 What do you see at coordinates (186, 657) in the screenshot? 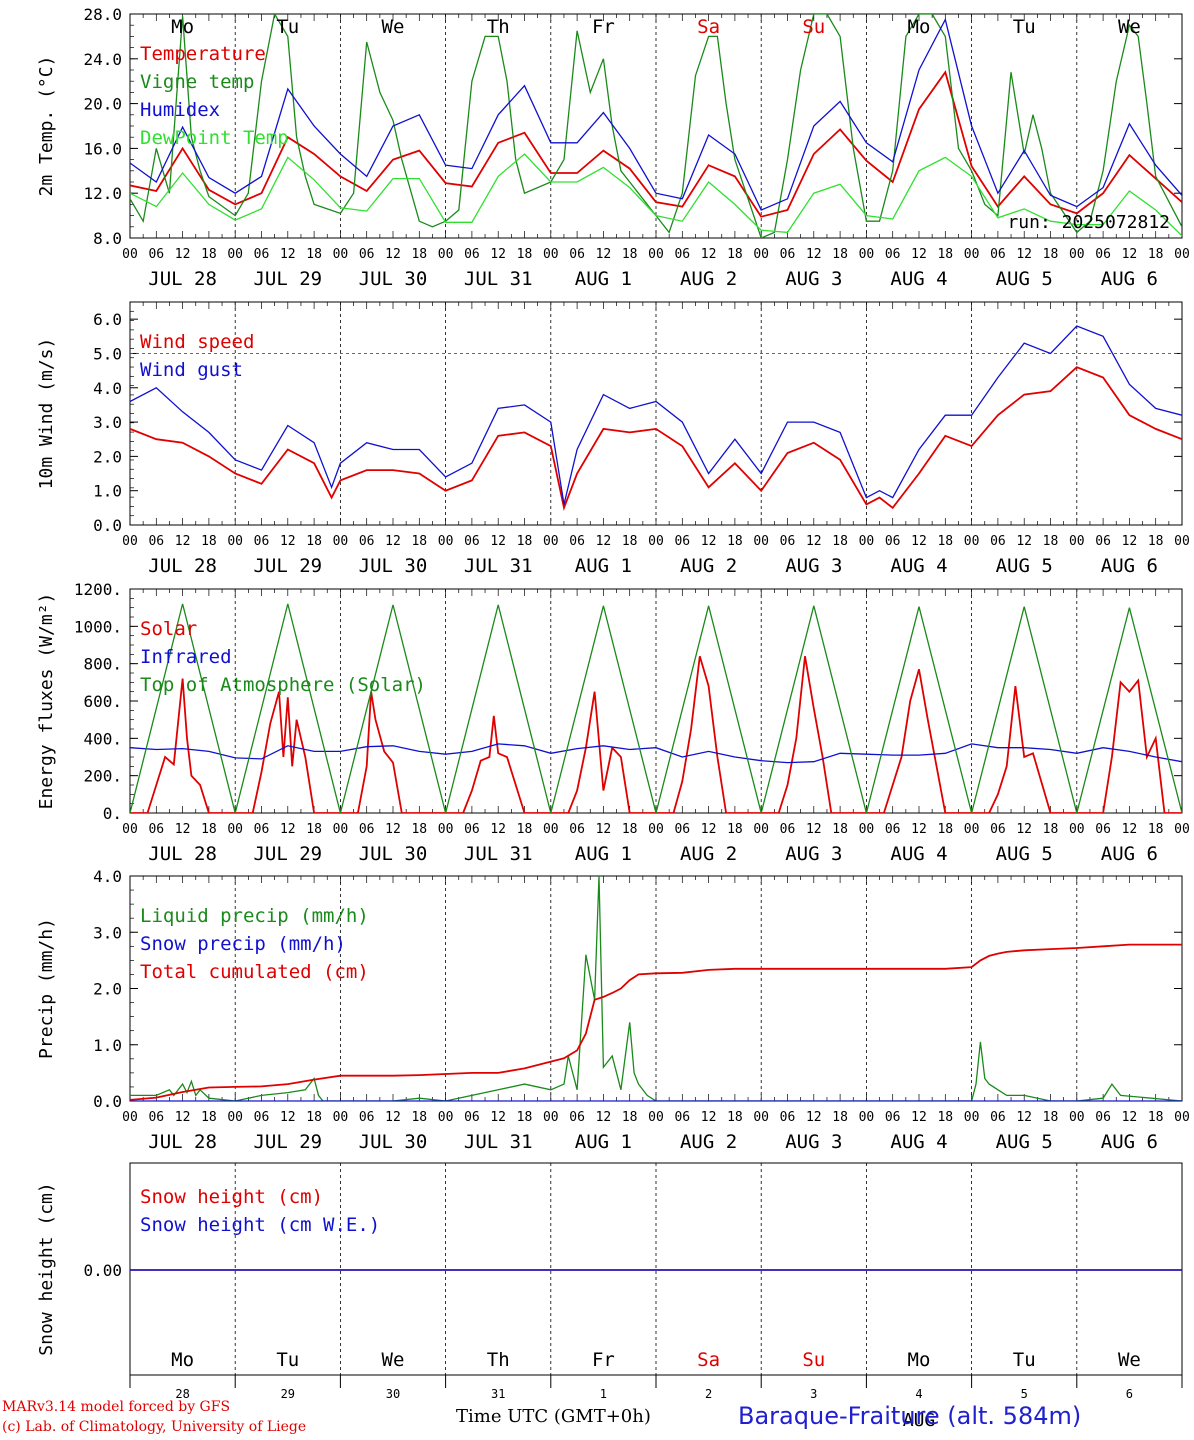
I see `legend-entry: Infrared` at bounding box center [186, 657].